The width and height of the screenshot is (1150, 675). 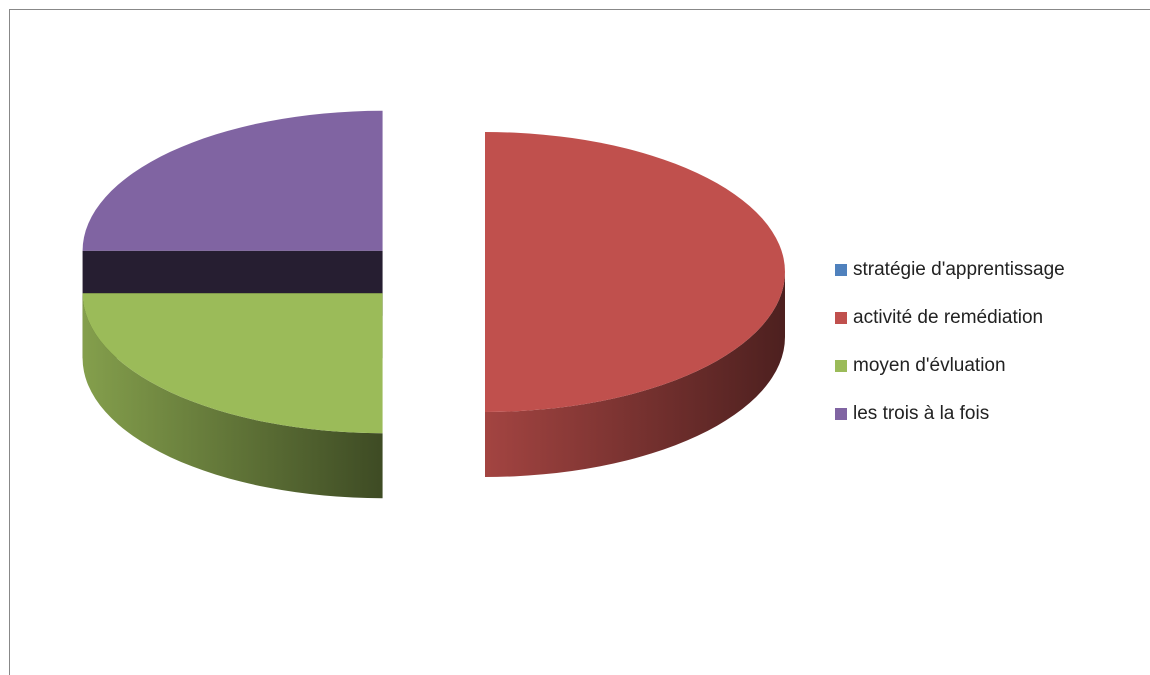 What do you see at coordinates (921, 413) in the screenshot?
I see `legend-label: les trois à la fois` at bounding box center [921, 413].